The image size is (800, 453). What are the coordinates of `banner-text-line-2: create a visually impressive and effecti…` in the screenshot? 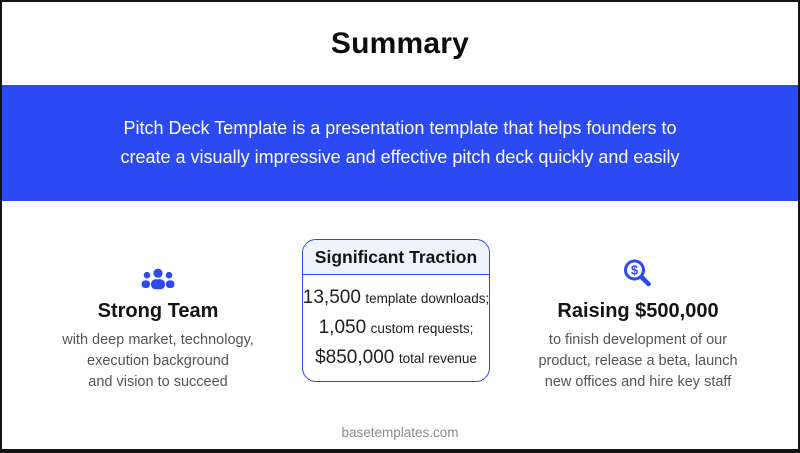 It's located at (400, 157).